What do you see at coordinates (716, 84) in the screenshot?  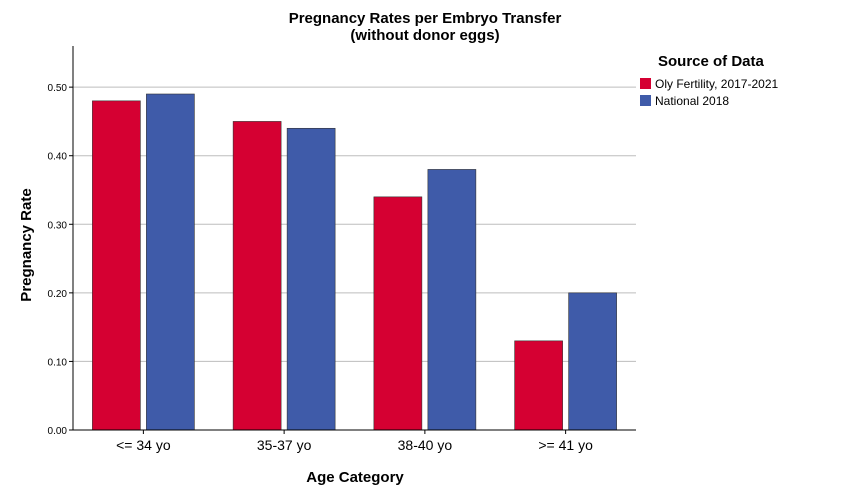 I see `legend-label: Oly Fertility, 2017-2021` at bounding box center [716, 84].